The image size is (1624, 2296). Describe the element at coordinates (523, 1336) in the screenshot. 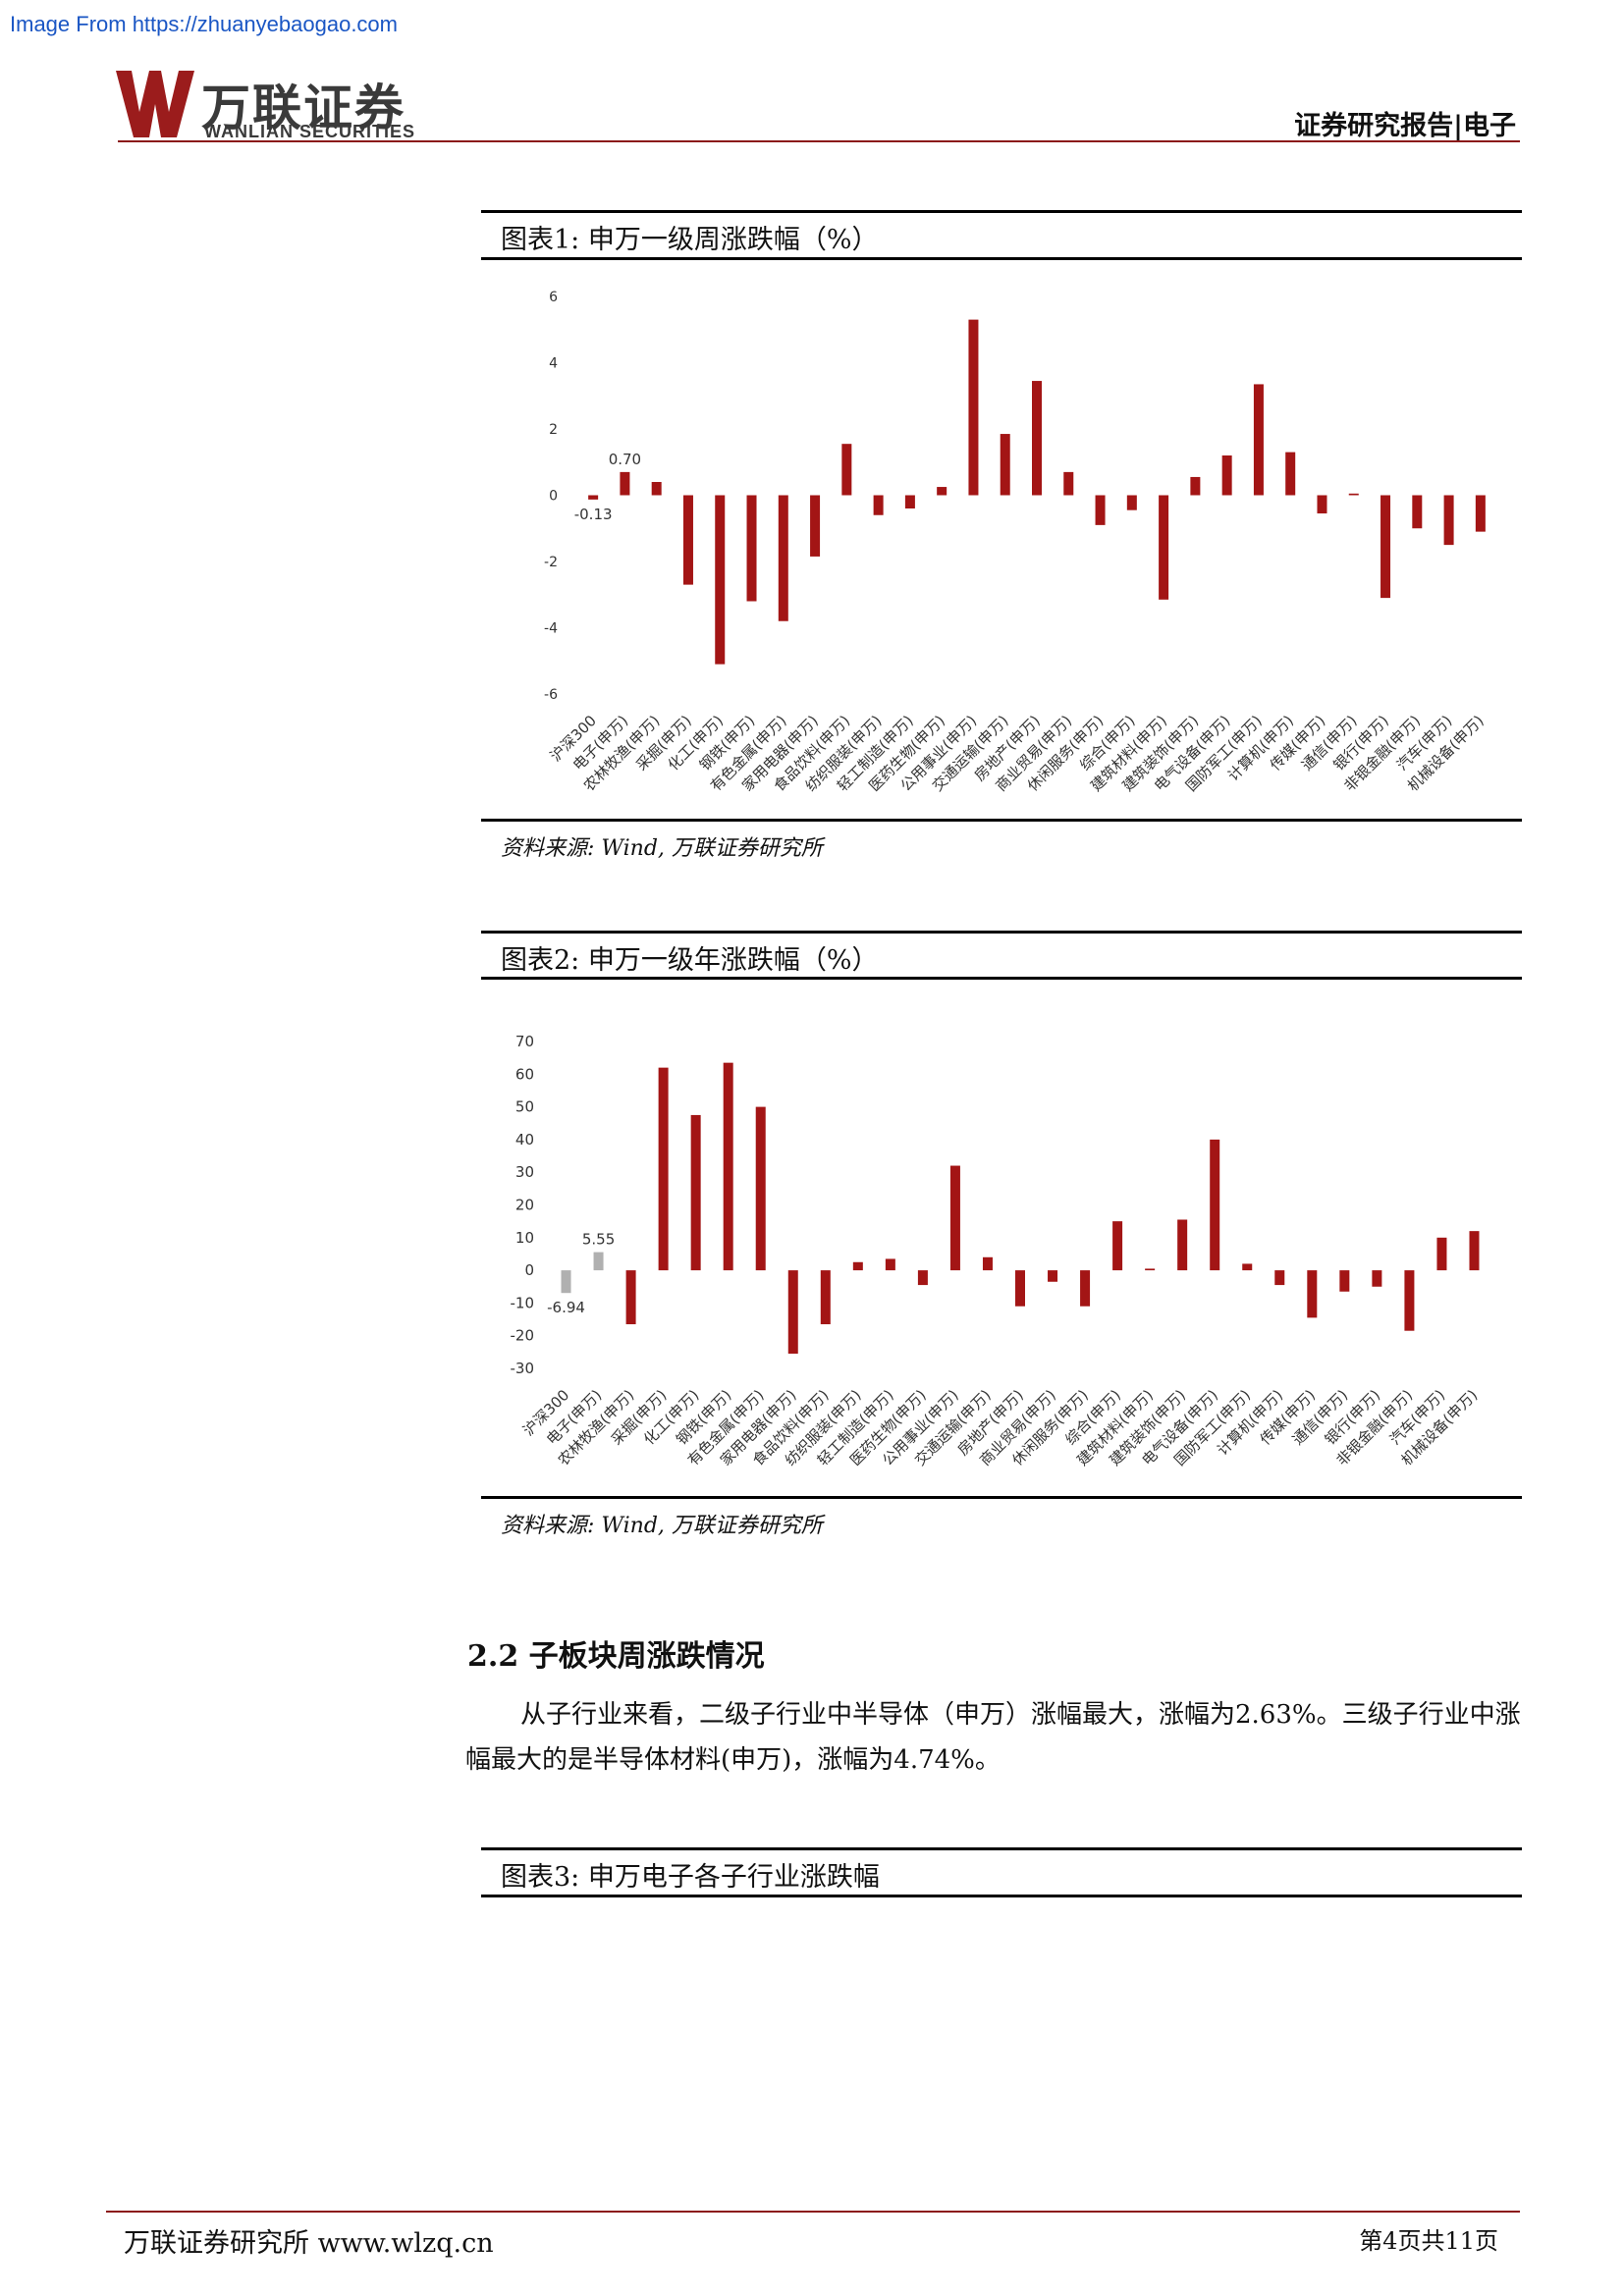

I see `y-tick-label: -20` at that location.